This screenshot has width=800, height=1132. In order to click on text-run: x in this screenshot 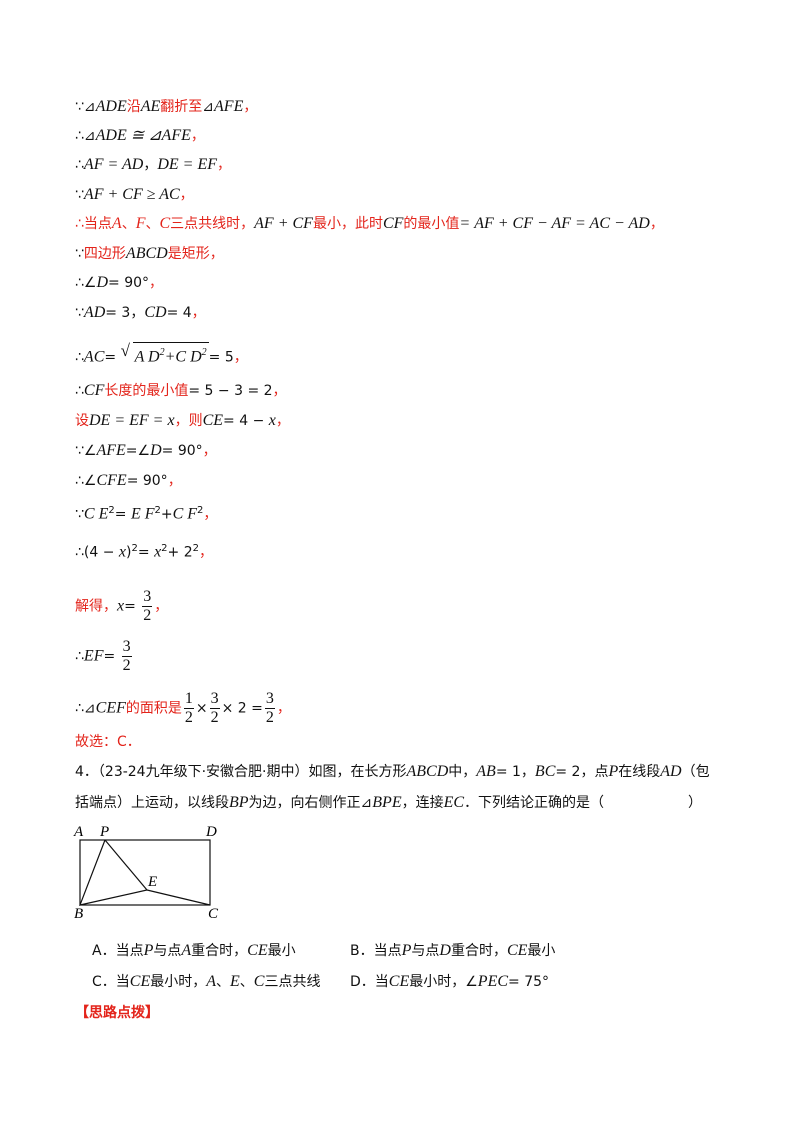, I will do `click(121, 606)`.